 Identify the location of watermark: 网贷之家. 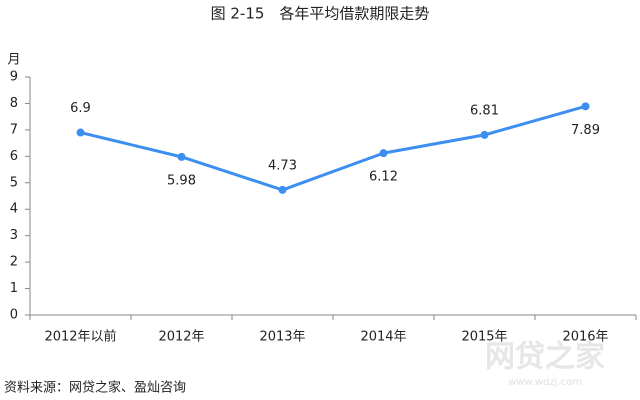
(545, 357).